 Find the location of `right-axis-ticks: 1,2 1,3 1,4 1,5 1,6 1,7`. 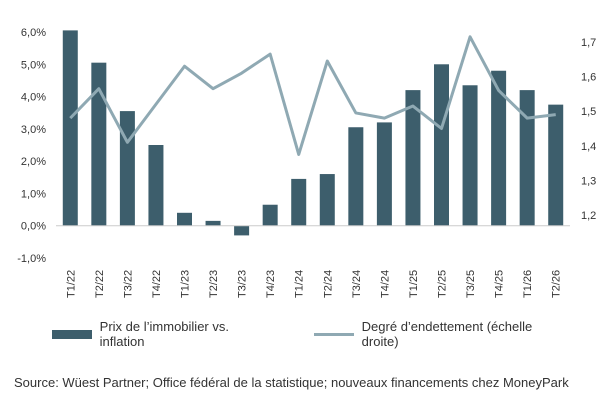

right-axis-ticks: 1,2 1,3 1,4 1,5 1,6 1,7 is located at coordinates (588, 129).